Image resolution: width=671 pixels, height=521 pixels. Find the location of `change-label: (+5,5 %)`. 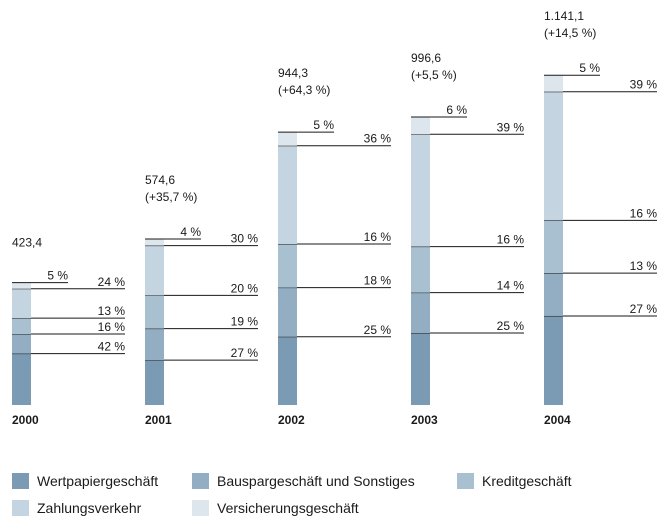

change-label: (+5,5 %) is located at coordinates (434, 75).